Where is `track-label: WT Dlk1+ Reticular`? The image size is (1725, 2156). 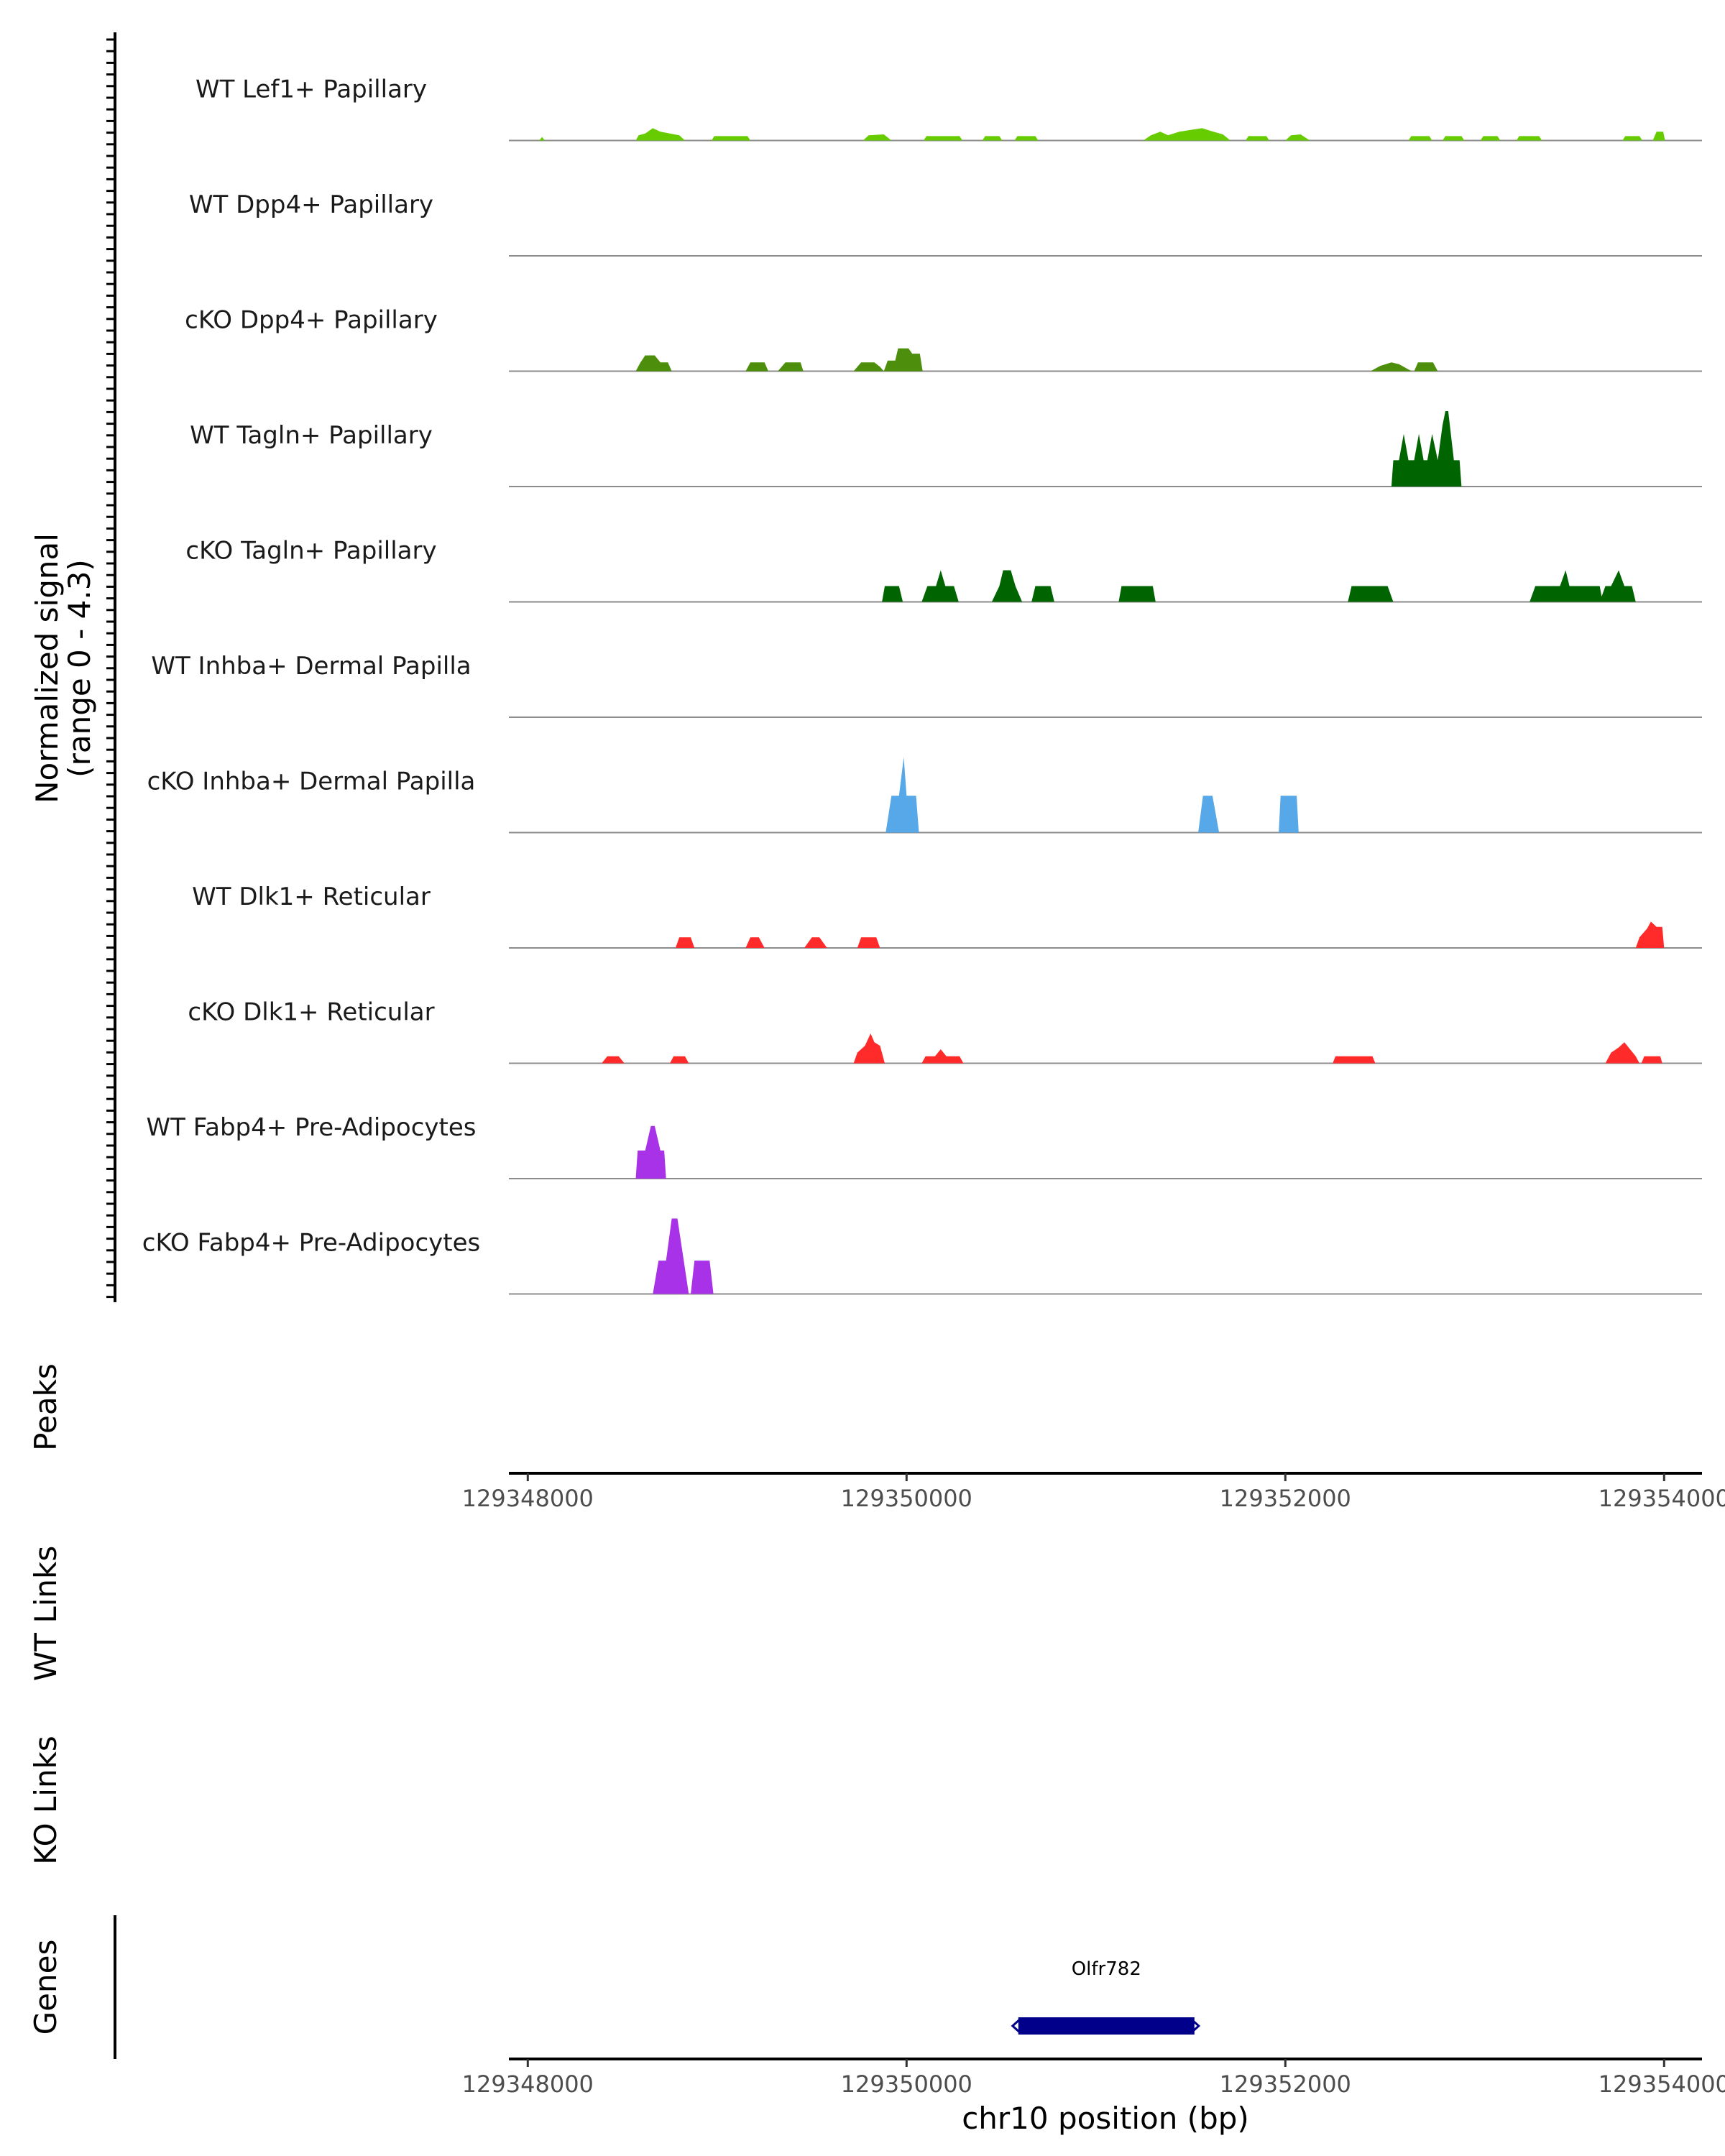
track-label: WT Dlk1+ Reticular is located at coordinates (311, 897).